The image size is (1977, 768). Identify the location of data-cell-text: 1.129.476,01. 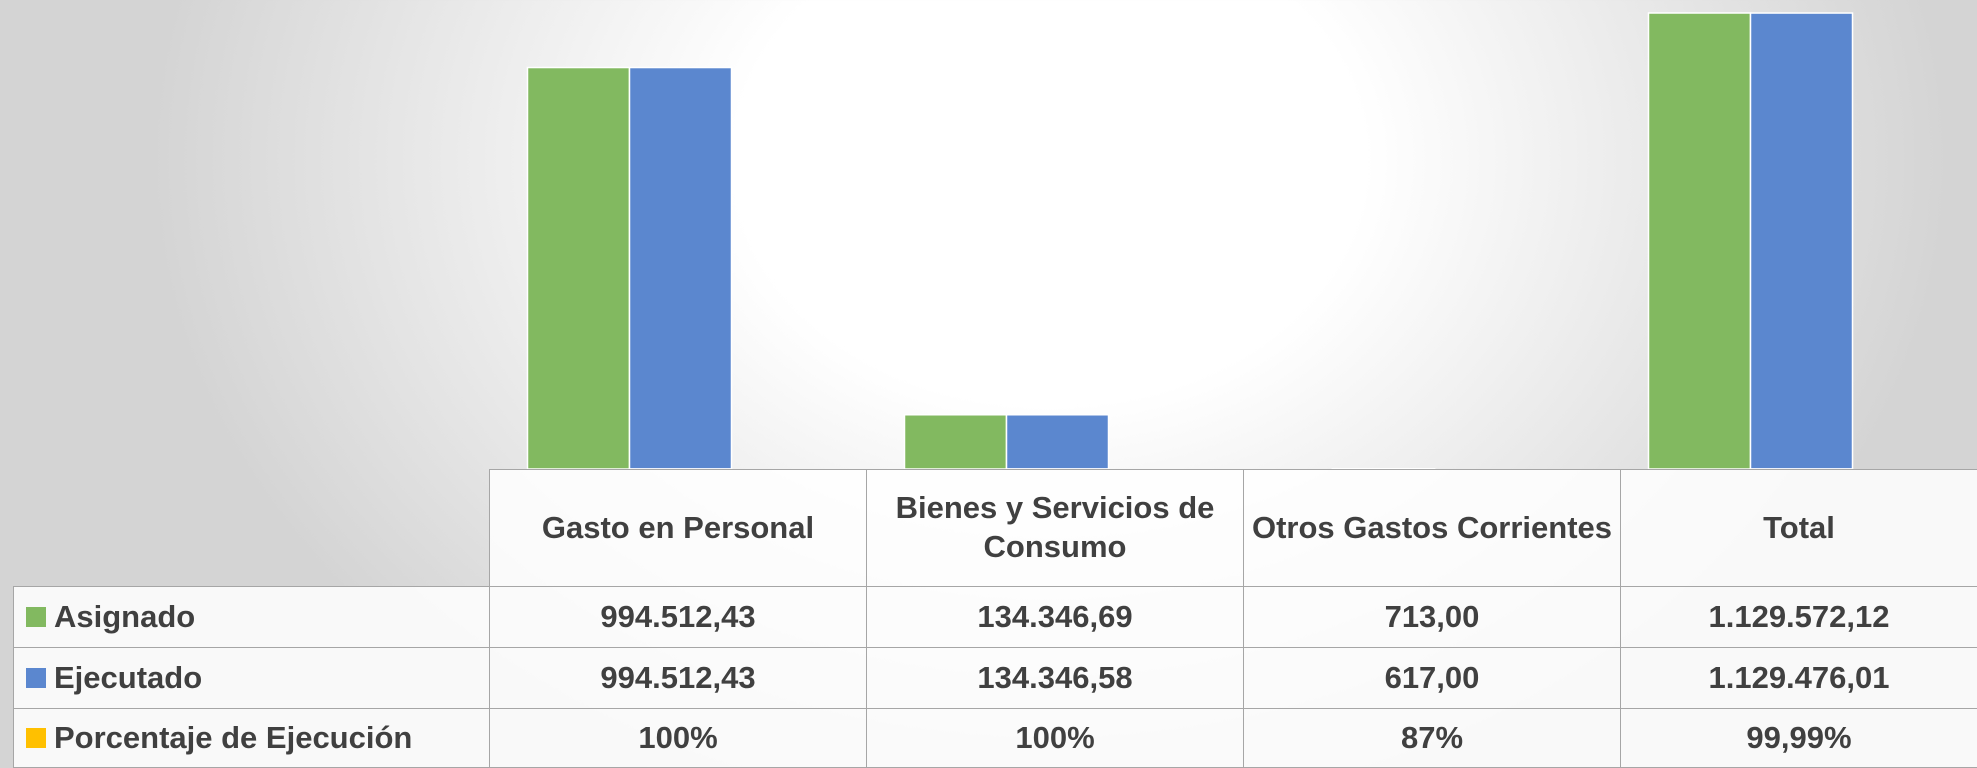
(1798, 678).